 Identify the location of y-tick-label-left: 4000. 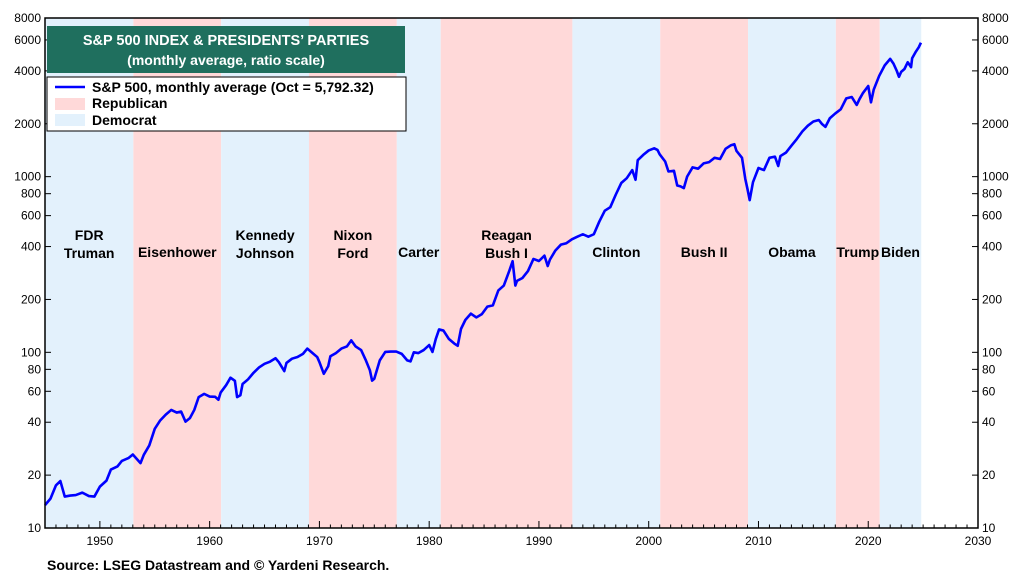
(27, 71).